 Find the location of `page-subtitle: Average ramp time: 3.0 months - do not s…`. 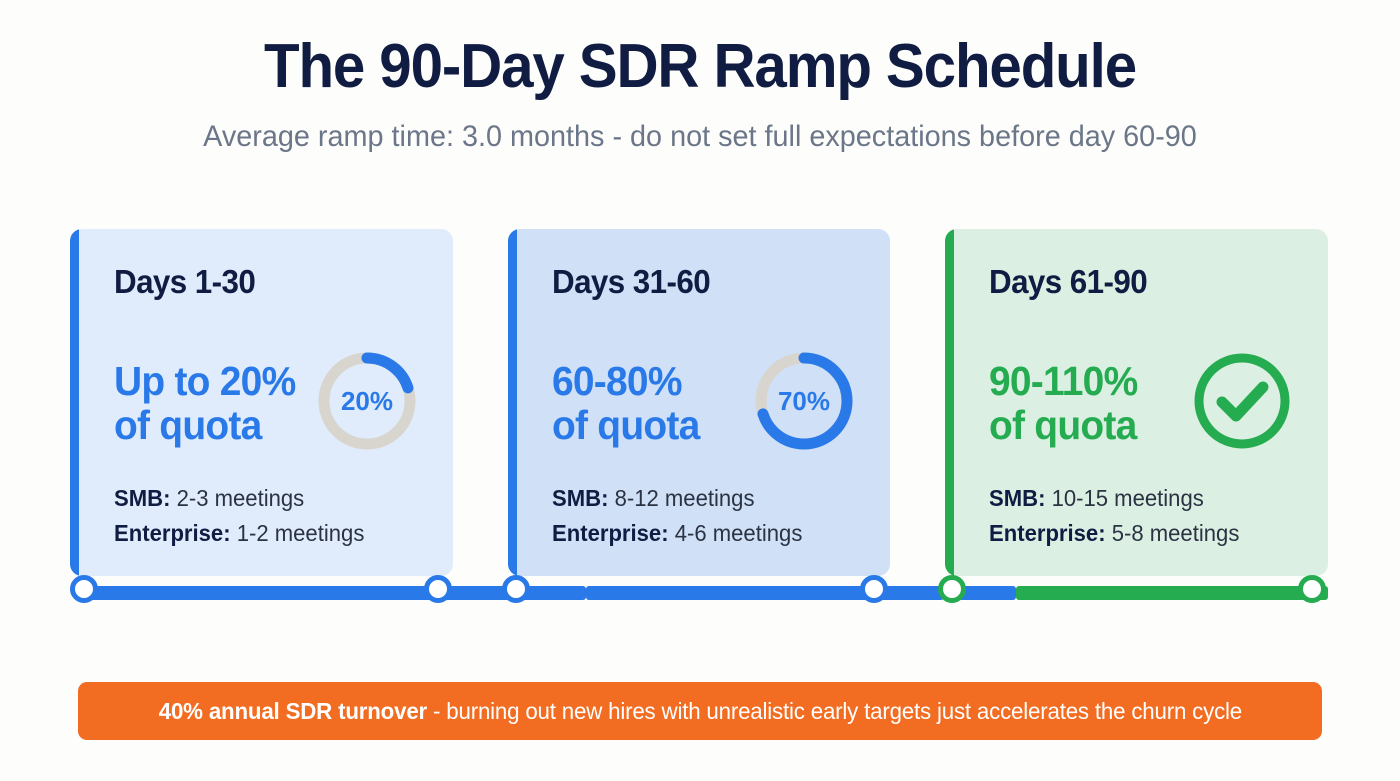

page-subtitle: Average ramp time: 3.0 months - do not s… is located at coordinates (700, 137).